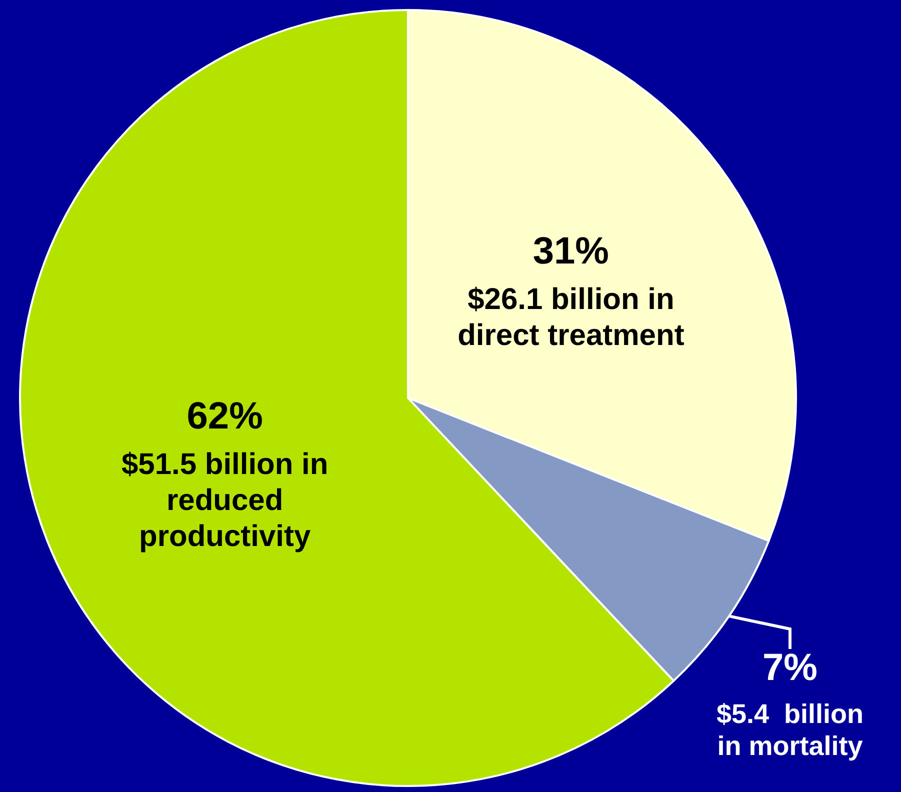 The width and height of the screenshot is (901, 792). Describe the element at coordinates (570, 251) in the screenshot. I see `data-label: 31%` at that location.